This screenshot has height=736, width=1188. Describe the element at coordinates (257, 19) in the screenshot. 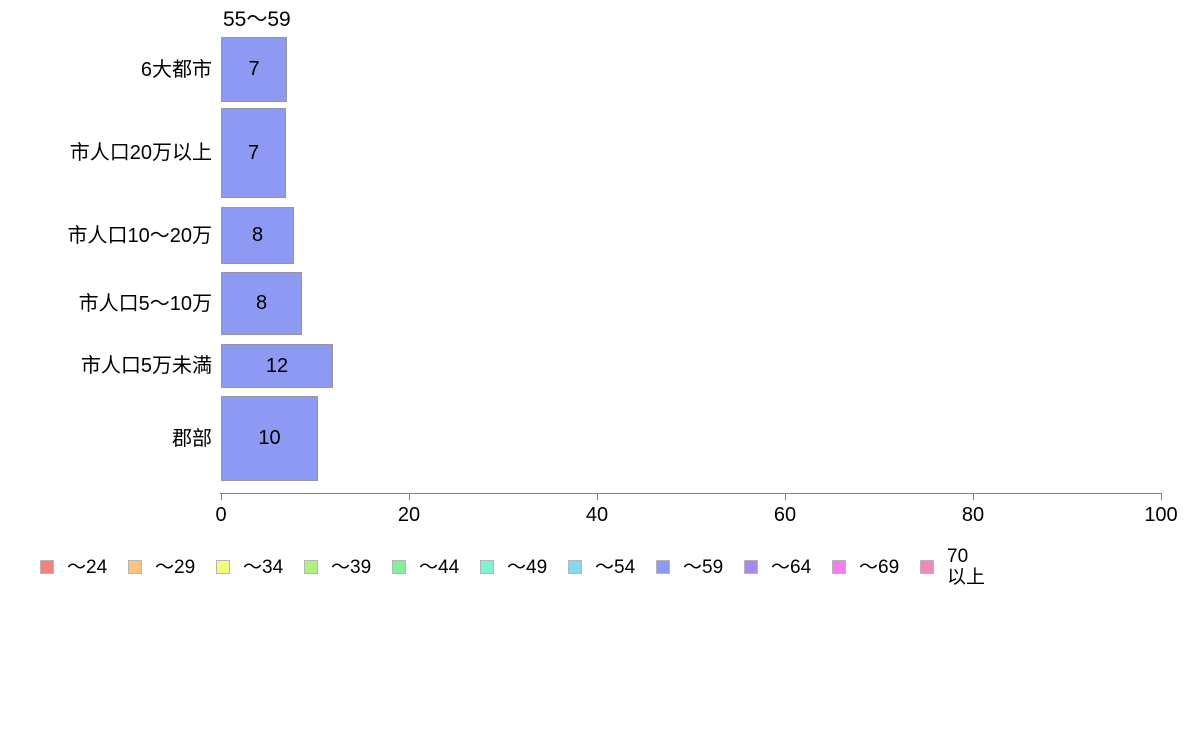

I see `chart-title: 55〜59` at that location.